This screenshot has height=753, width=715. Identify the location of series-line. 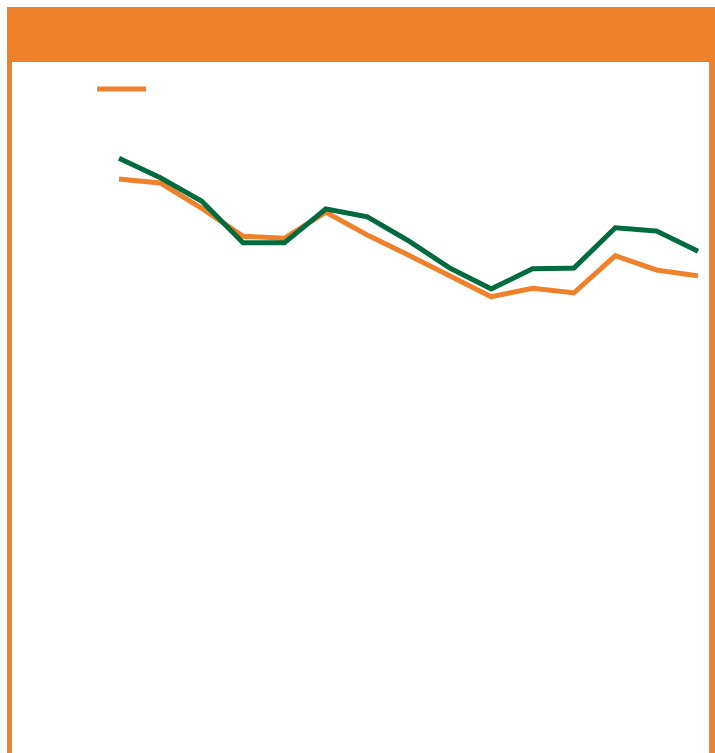
(408, 223).